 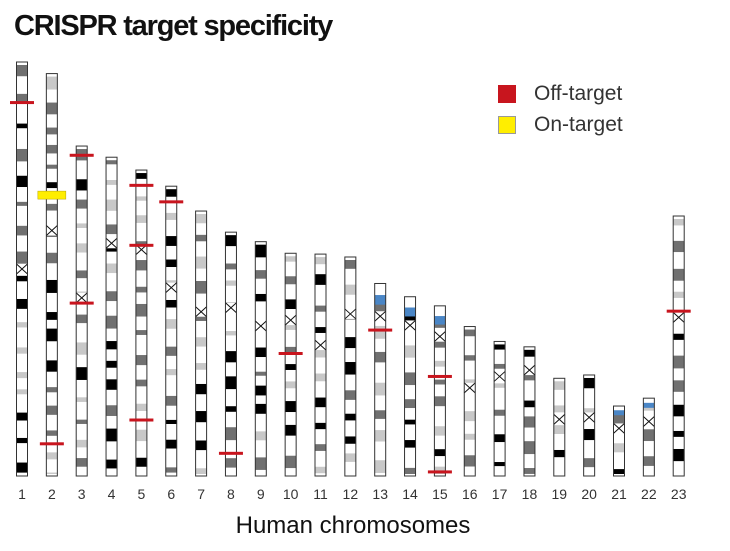 What do you see at coordinates (507, 124) in the screenshot?
I see `on-target-swatch` at bounding box center [507, 124].